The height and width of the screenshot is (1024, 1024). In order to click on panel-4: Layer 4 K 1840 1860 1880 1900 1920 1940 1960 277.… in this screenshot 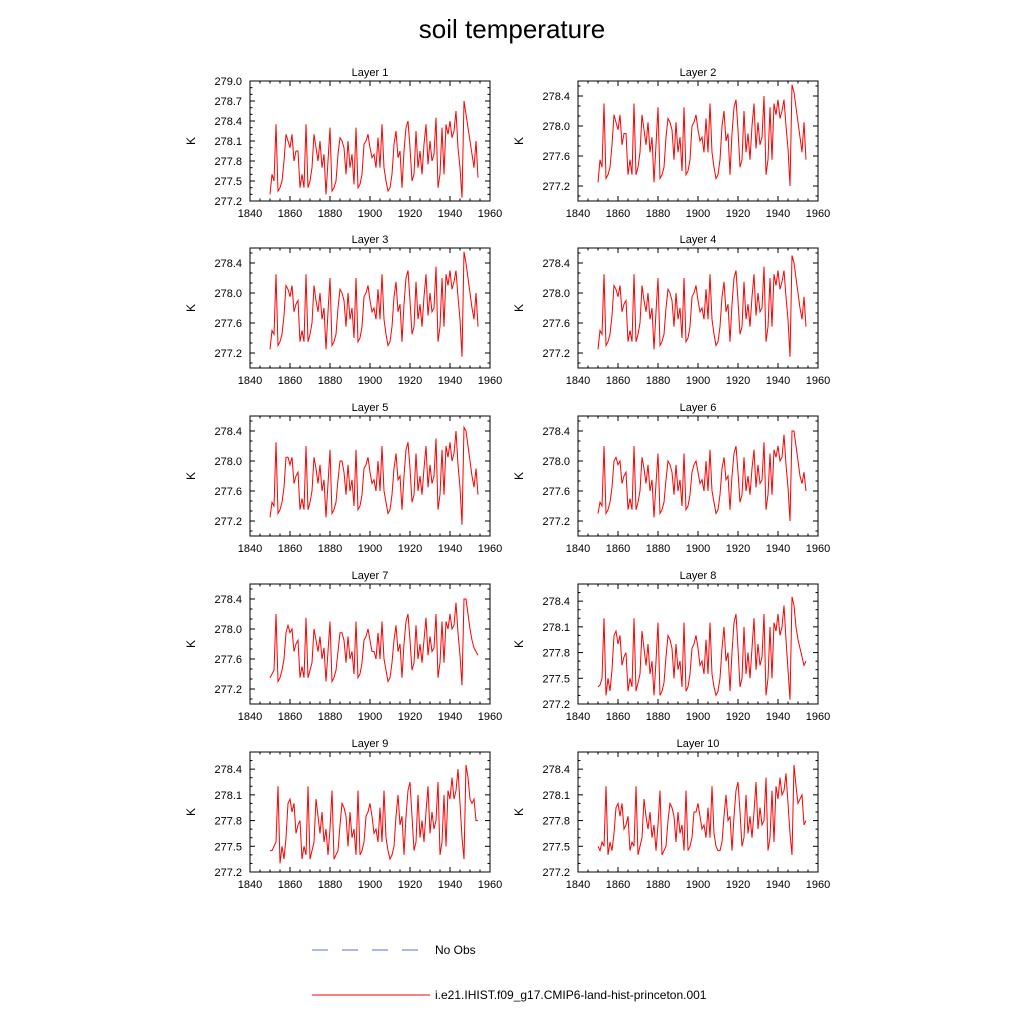, I will do `click(671, 310)`.